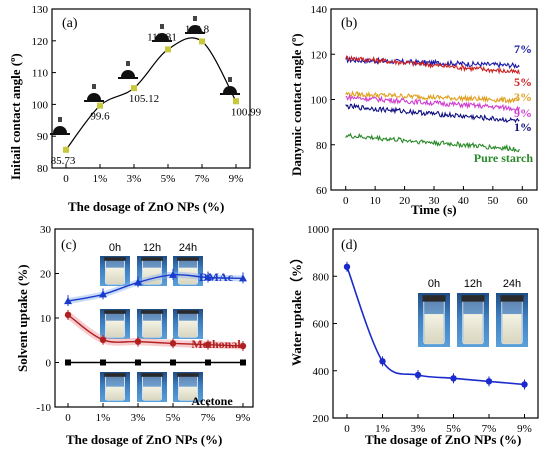  What do you see at coordinates (43, 169) in the screenshot?
I see `a-y-tick-label: 80` at bounding box center [43, 169].